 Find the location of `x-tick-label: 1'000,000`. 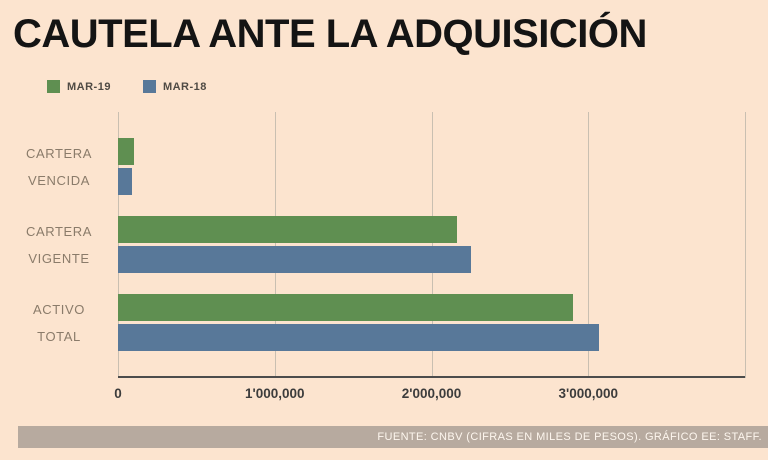

x-tick-label: 1'000,000 is located at coordinates (274, 393).